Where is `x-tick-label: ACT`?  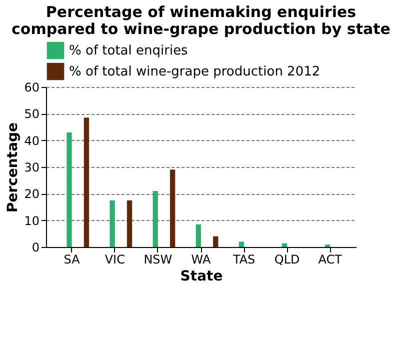 x-tick-label: ACT is located at coordinates (330, 259).